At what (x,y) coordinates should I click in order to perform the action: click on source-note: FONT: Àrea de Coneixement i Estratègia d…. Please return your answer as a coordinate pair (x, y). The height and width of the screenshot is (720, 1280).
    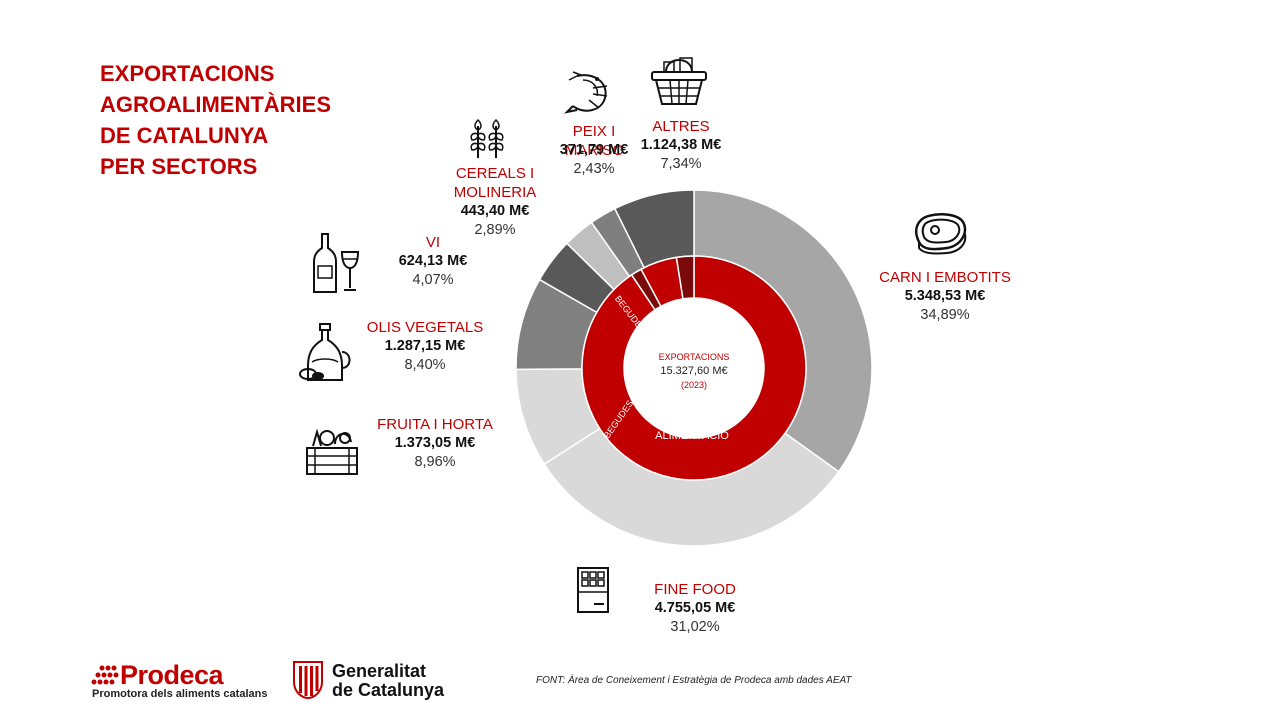
    Looking at the image, I should click on (694, 680).